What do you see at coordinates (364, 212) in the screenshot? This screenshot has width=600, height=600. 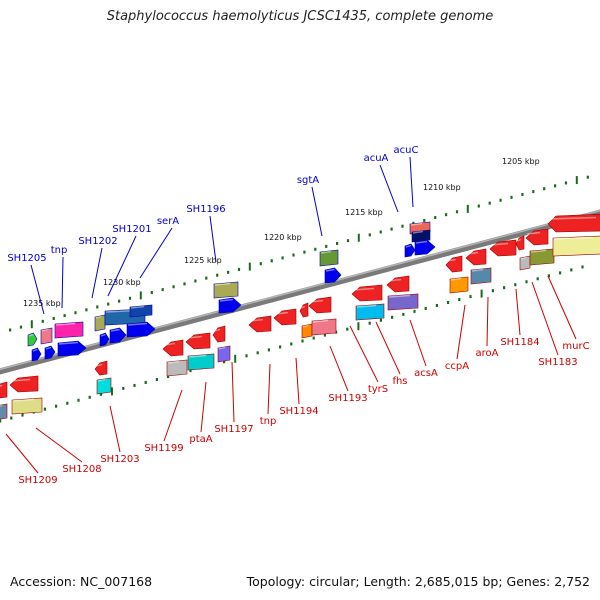 I see `scale-label: 1215 kbp` at bounding box center [364, 212].